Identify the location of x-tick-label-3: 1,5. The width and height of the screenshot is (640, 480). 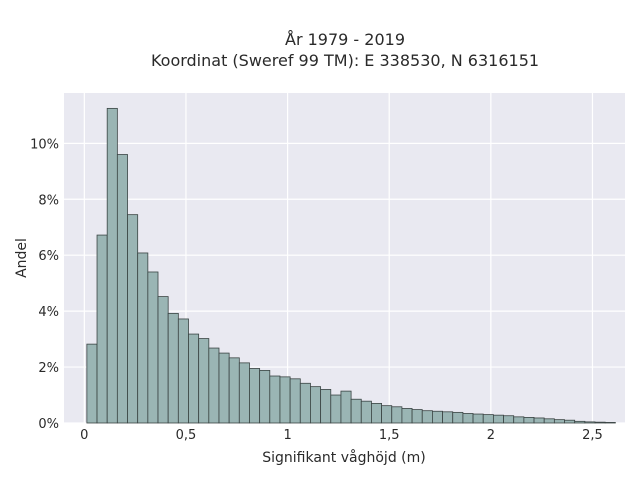
(389, 435).